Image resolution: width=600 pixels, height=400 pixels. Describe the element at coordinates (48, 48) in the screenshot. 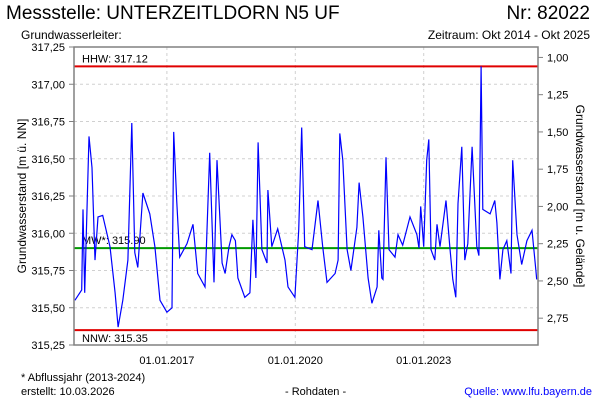

I see `y-tick-label: 317,25` at that location.